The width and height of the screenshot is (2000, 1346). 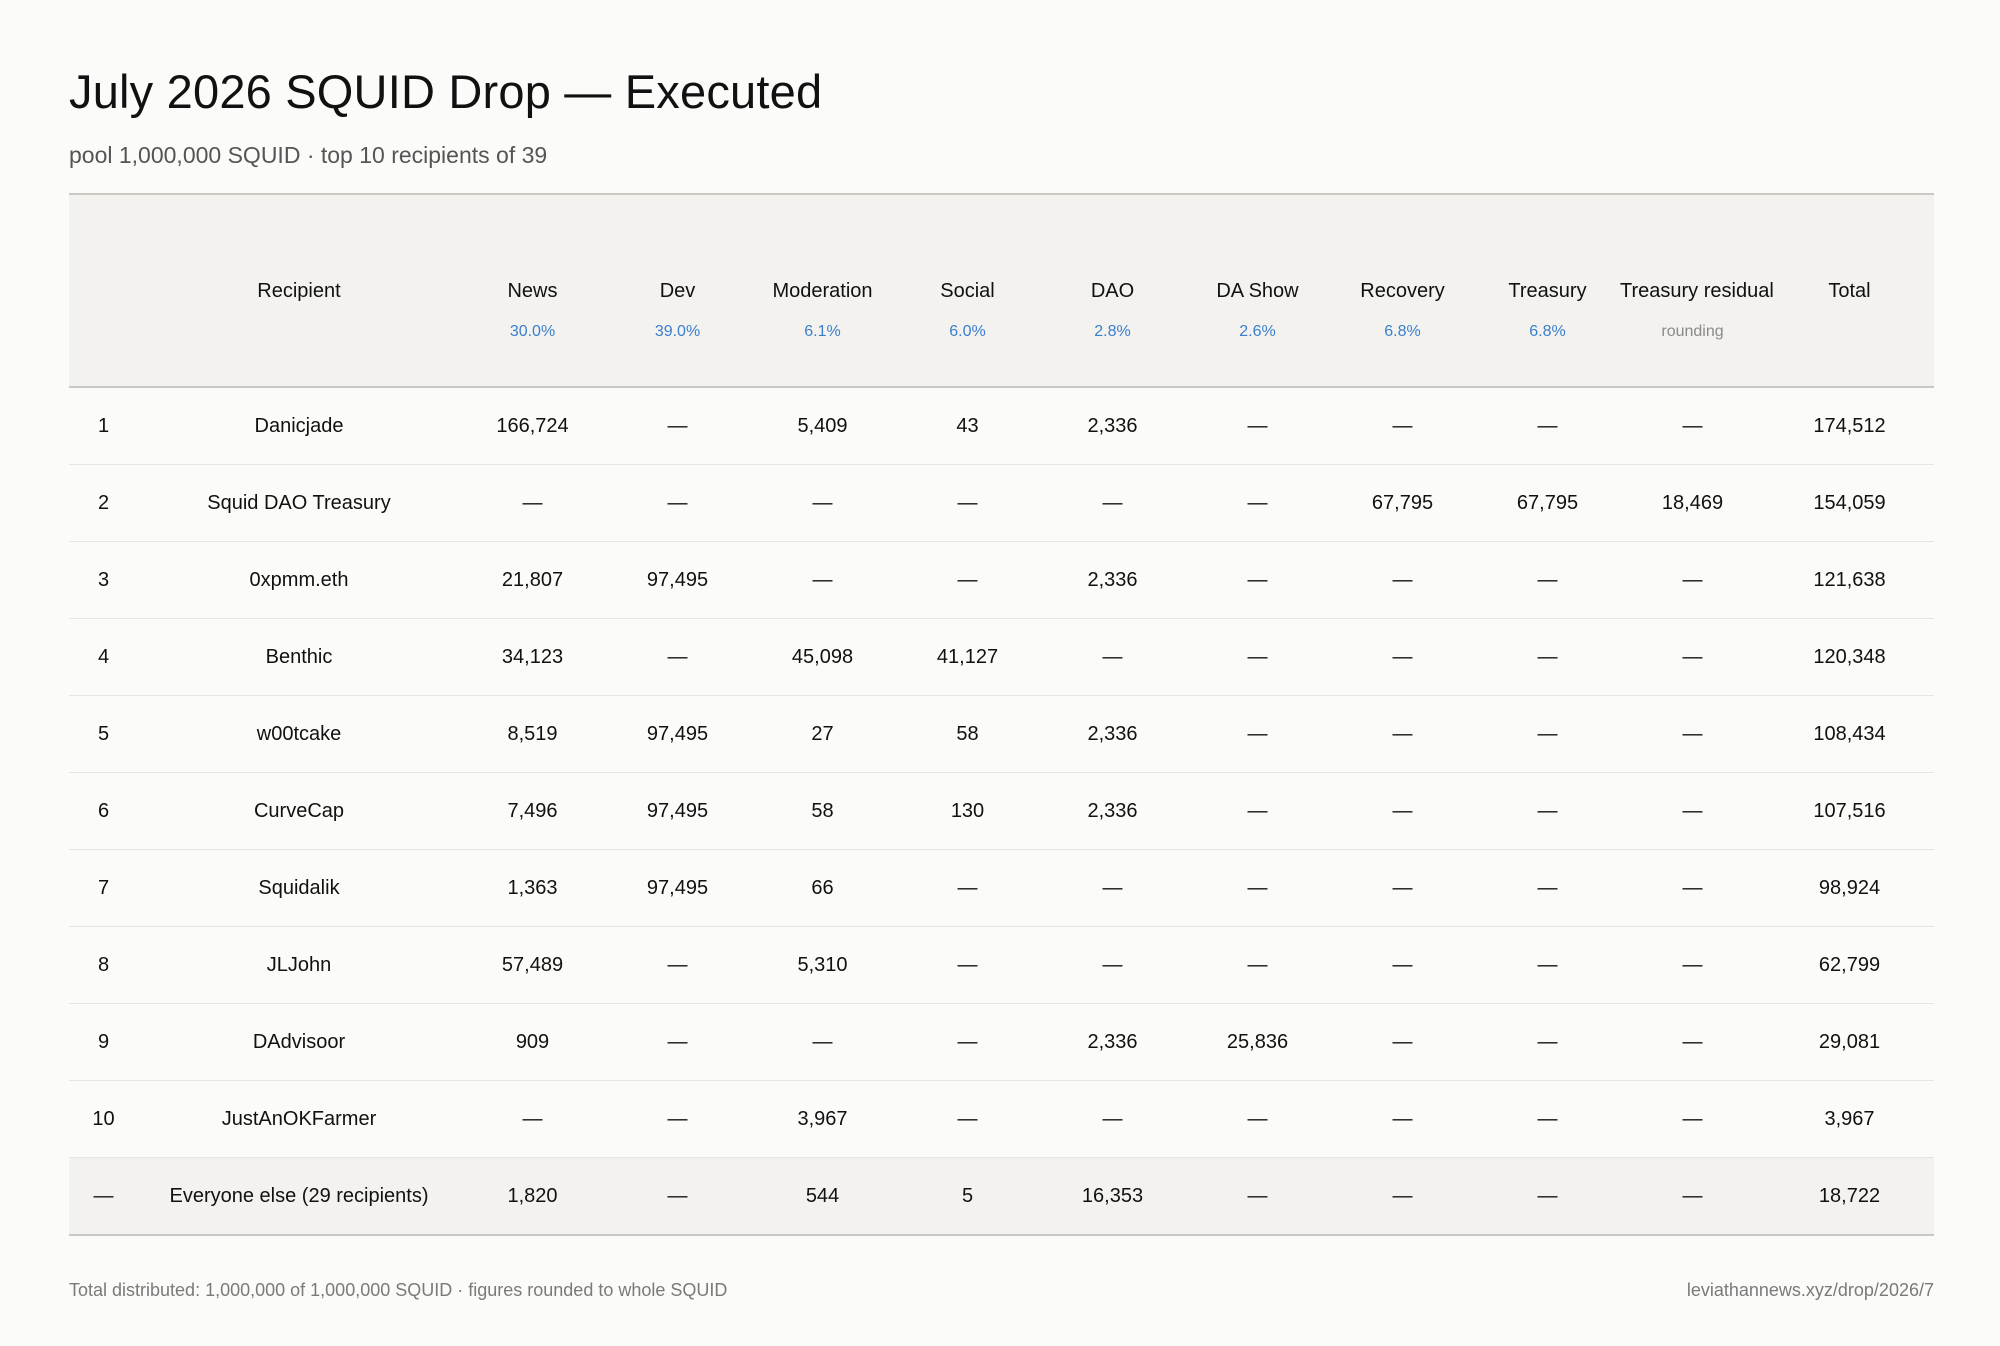 I want to click on table-row: 4 Benthic 34,123—45,098 41,127— — — — —120,348, so click(x=1001, y=657).